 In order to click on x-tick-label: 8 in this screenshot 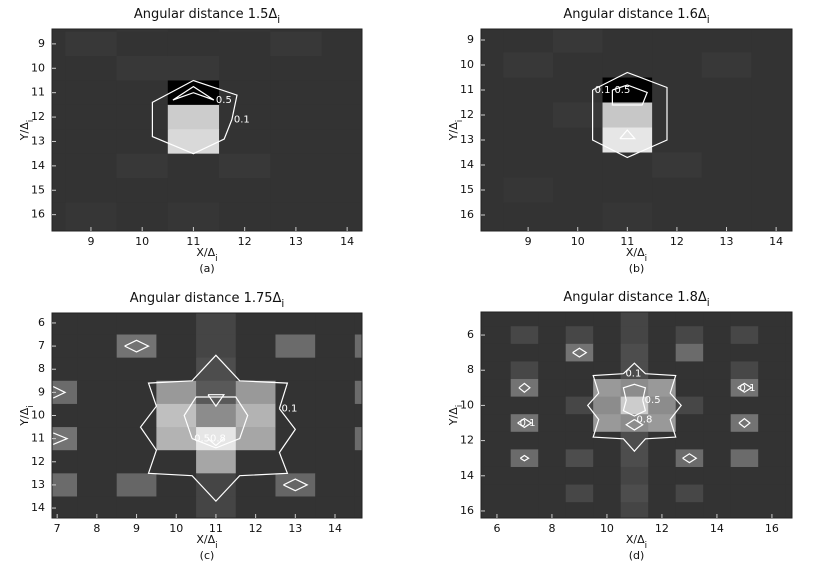, I will do `click(551, 528)`.